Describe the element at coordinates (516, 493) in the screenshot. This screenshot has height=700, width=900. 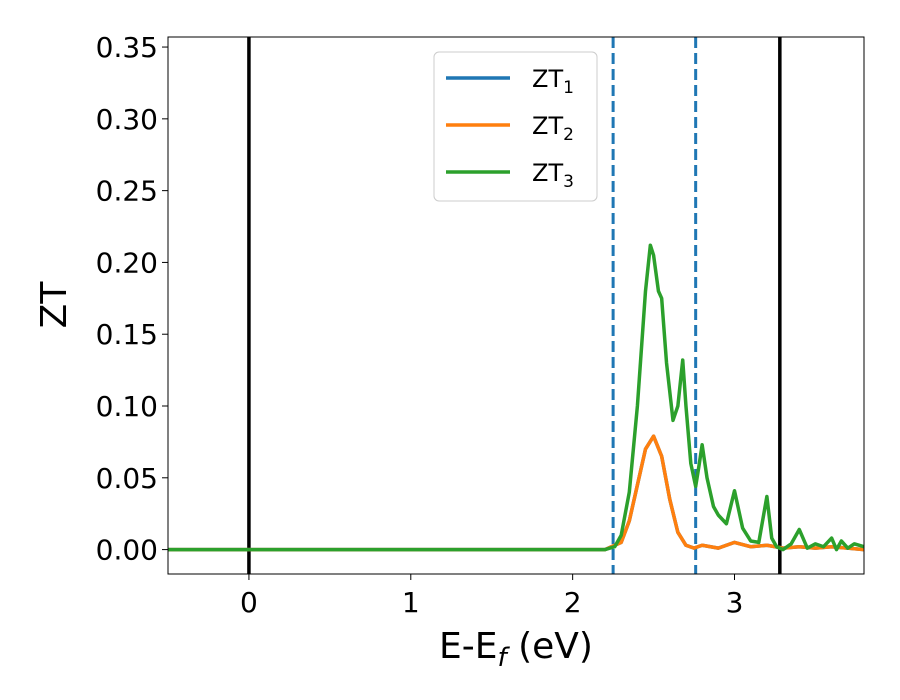
I see `series-line-zt2` at that location.